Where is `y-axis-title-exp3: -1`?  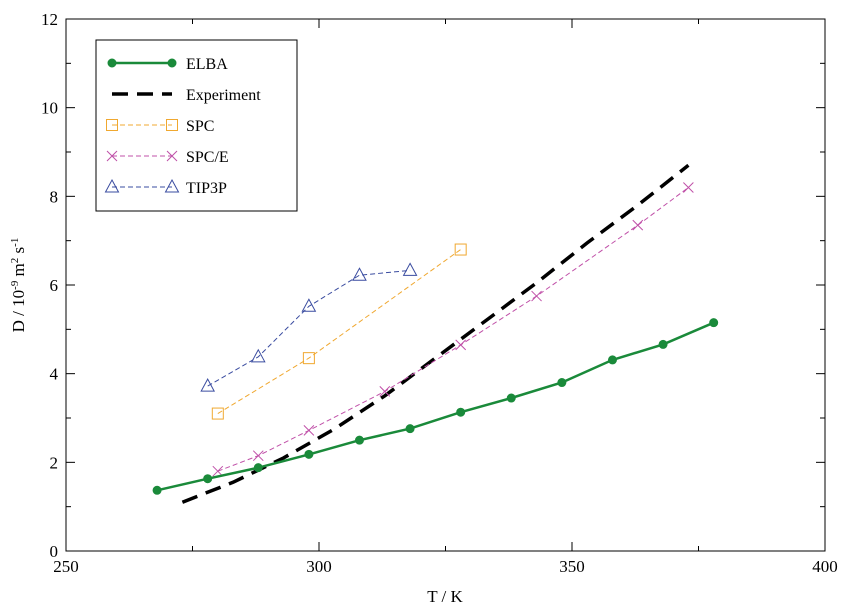
y-axis-title-exp3: -1 is located at coordinates (15, 242).